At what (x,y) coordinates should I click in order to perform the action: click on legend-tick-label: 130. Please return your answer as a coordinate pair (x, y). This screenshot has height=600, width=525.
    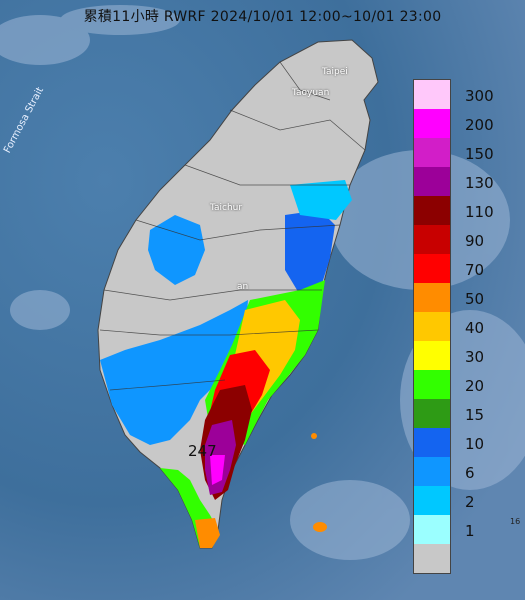
    Looking at the image, I should click on (479, 183).